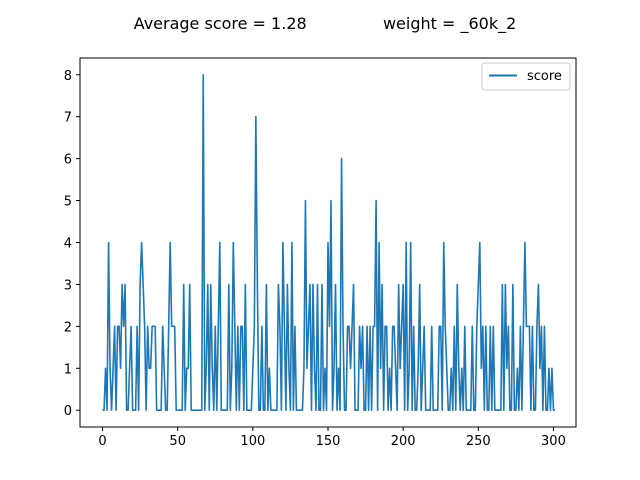  What do you see at coordinates (177, 441) in the screenshot?
I see `x-tick-label: 50` at bounding box center [177, 441].